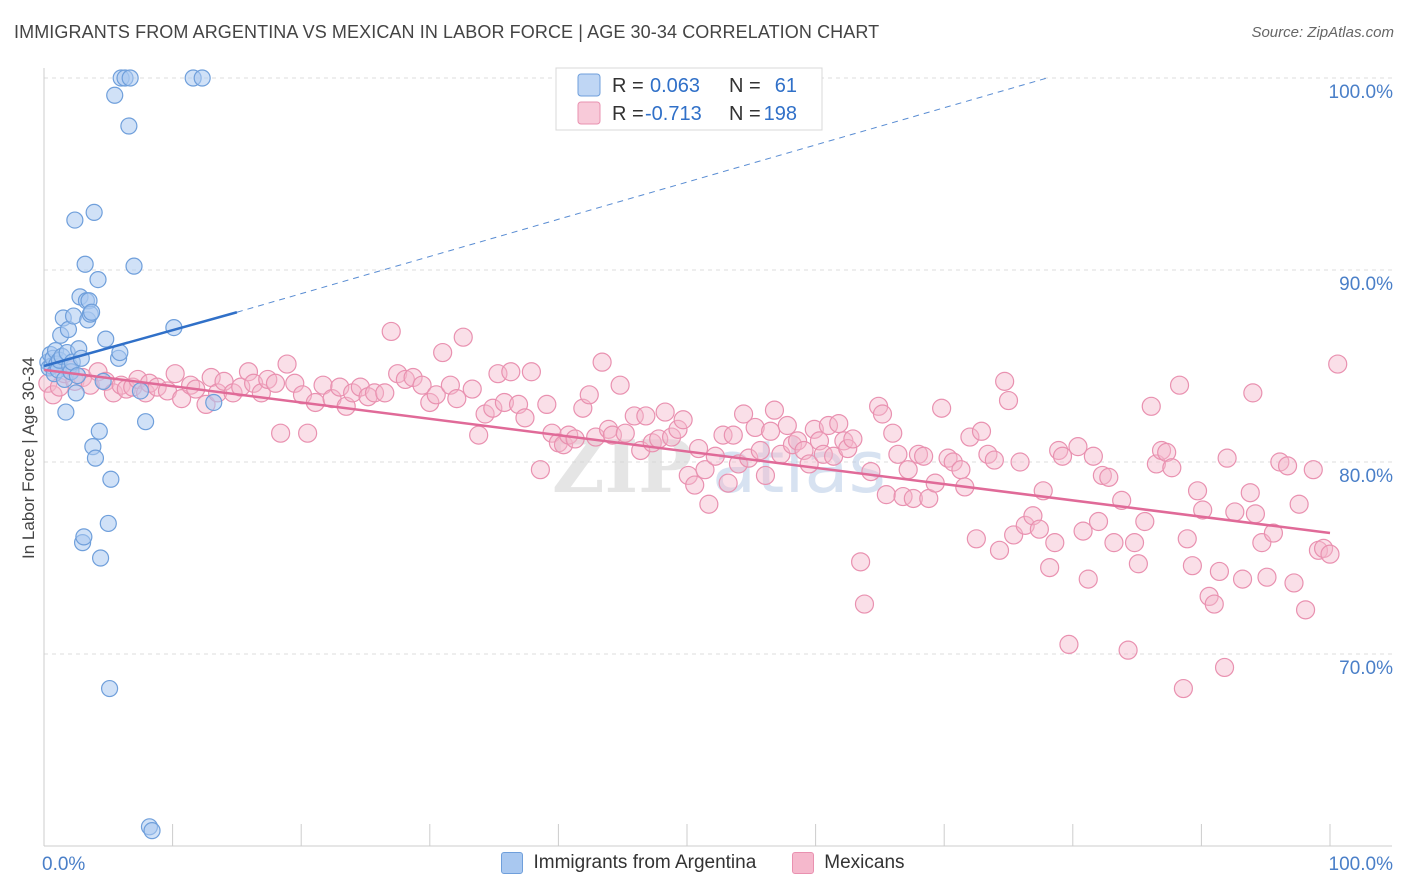 The image size is (1406, 892). I want to click on legend-swatch-argentina-bottom, so click(512, 863).